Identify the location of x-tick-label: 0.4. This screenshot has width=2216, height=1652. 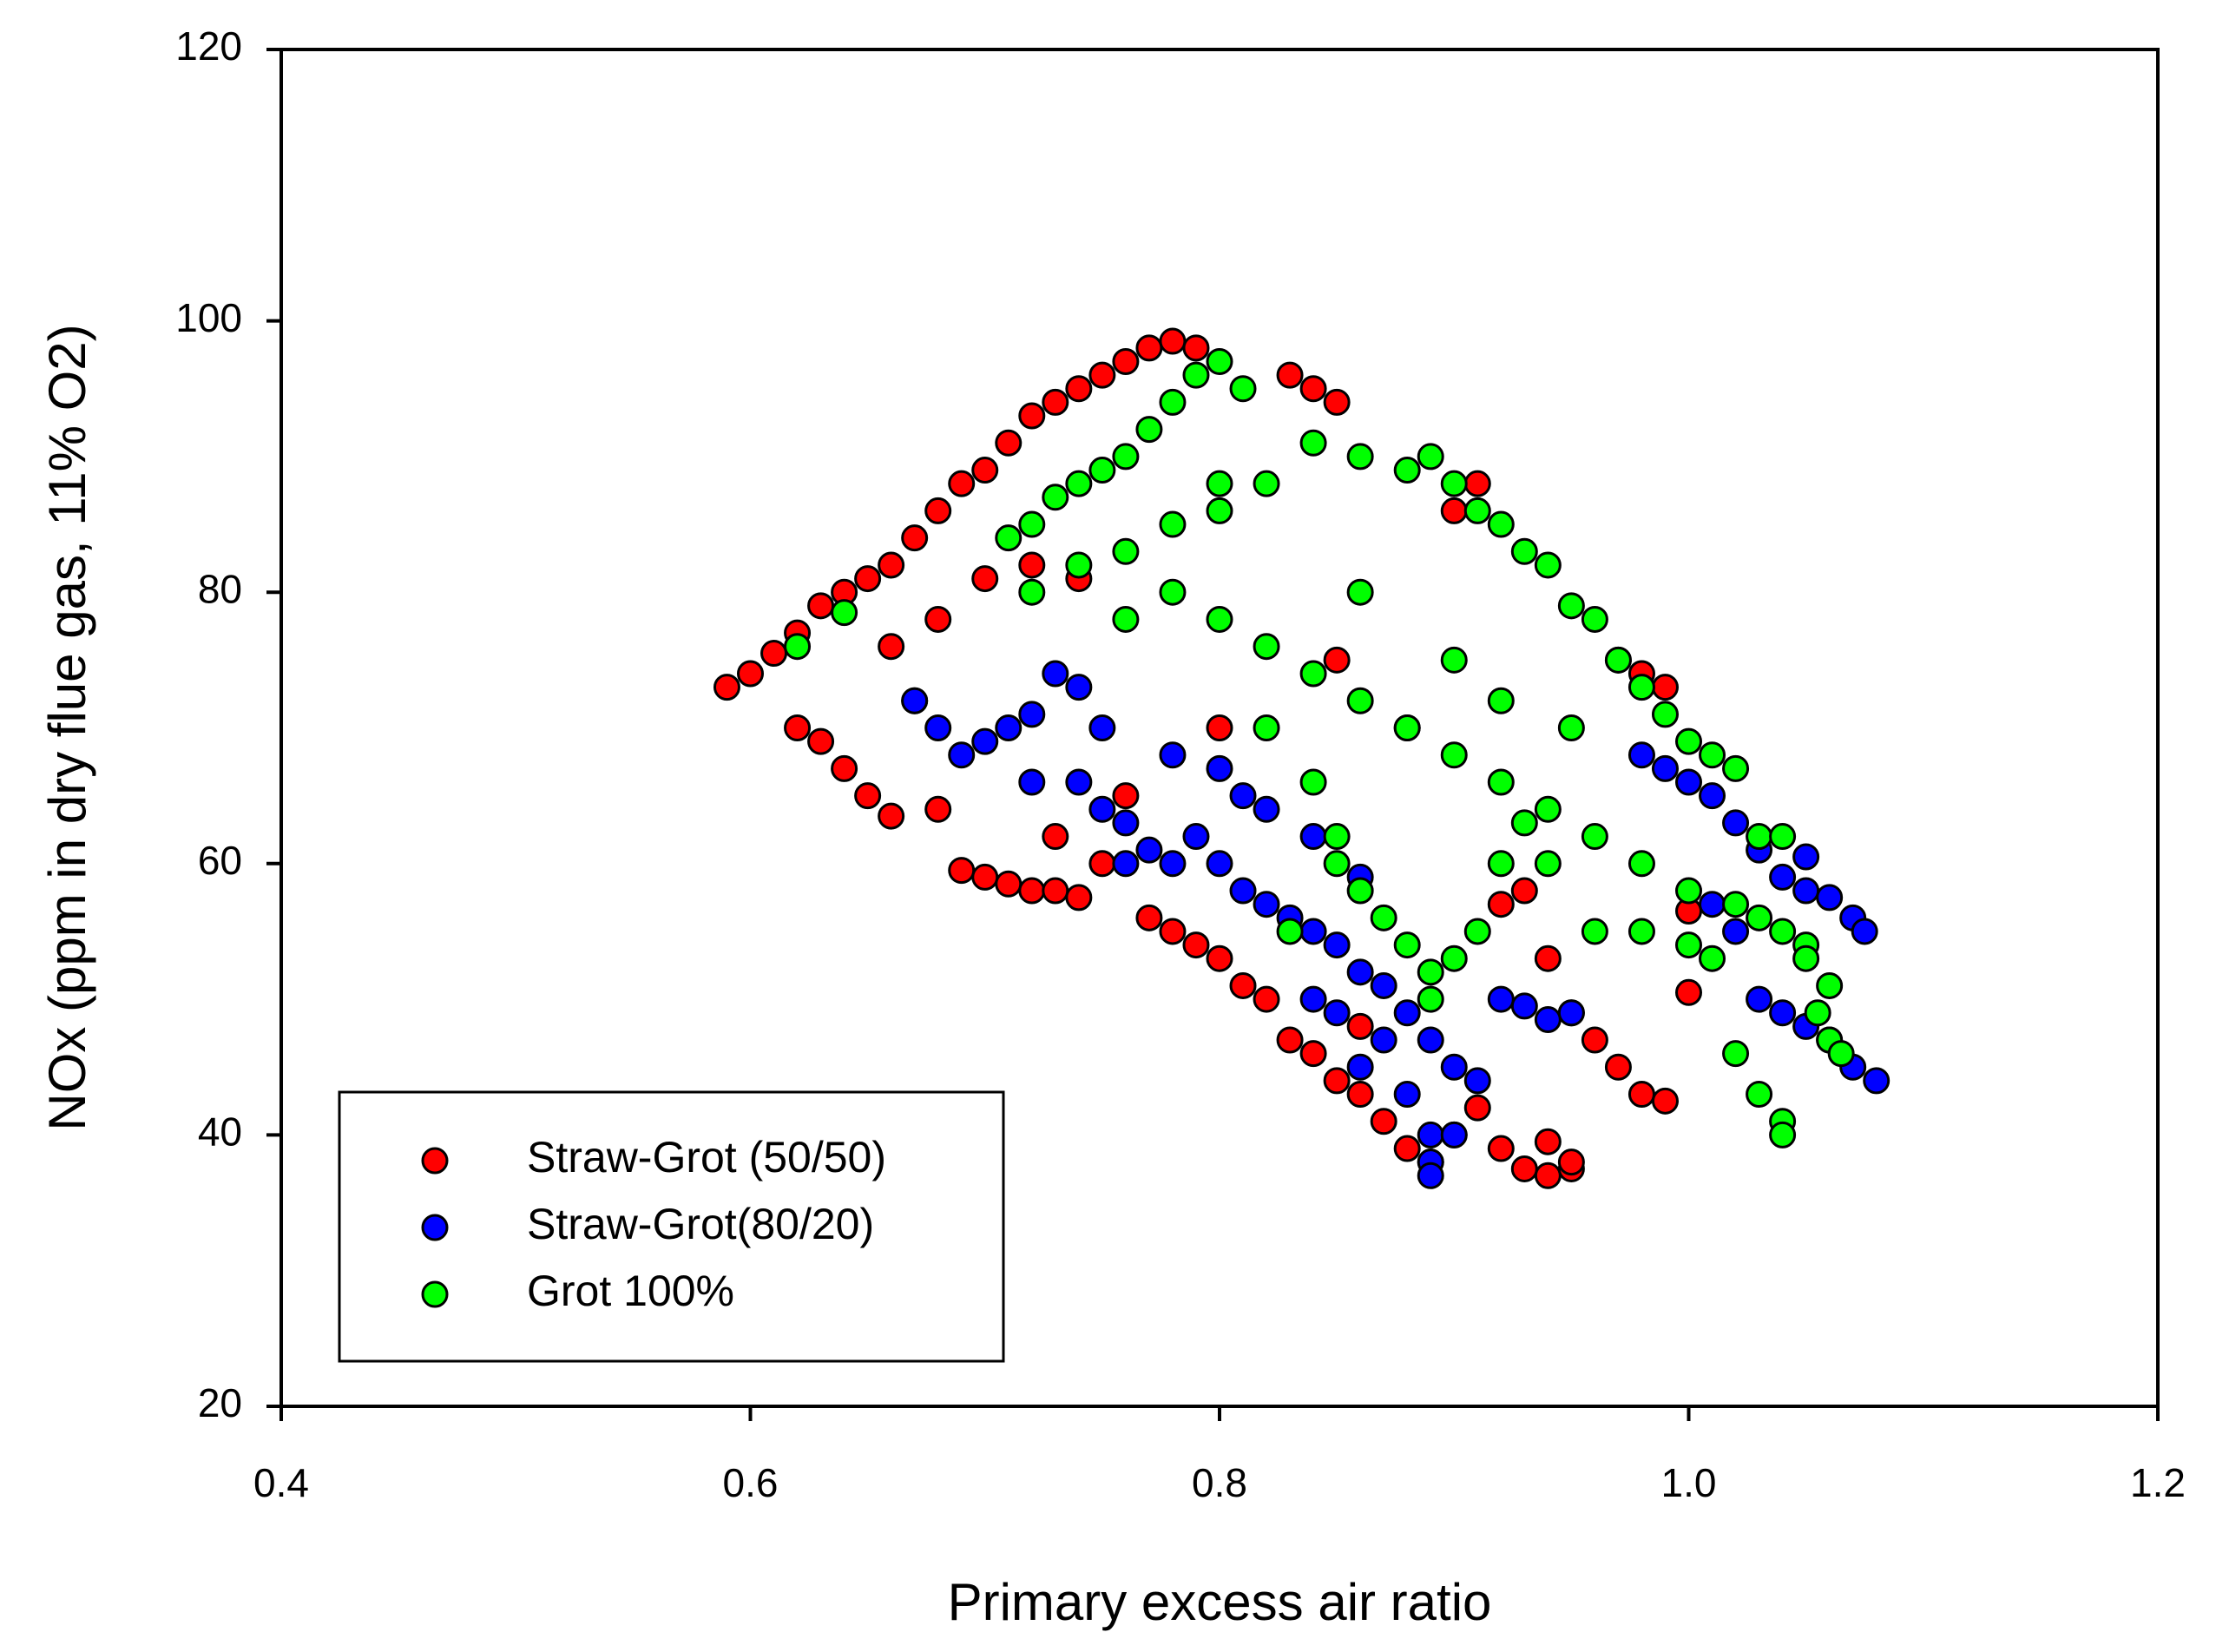
(281, 1482).